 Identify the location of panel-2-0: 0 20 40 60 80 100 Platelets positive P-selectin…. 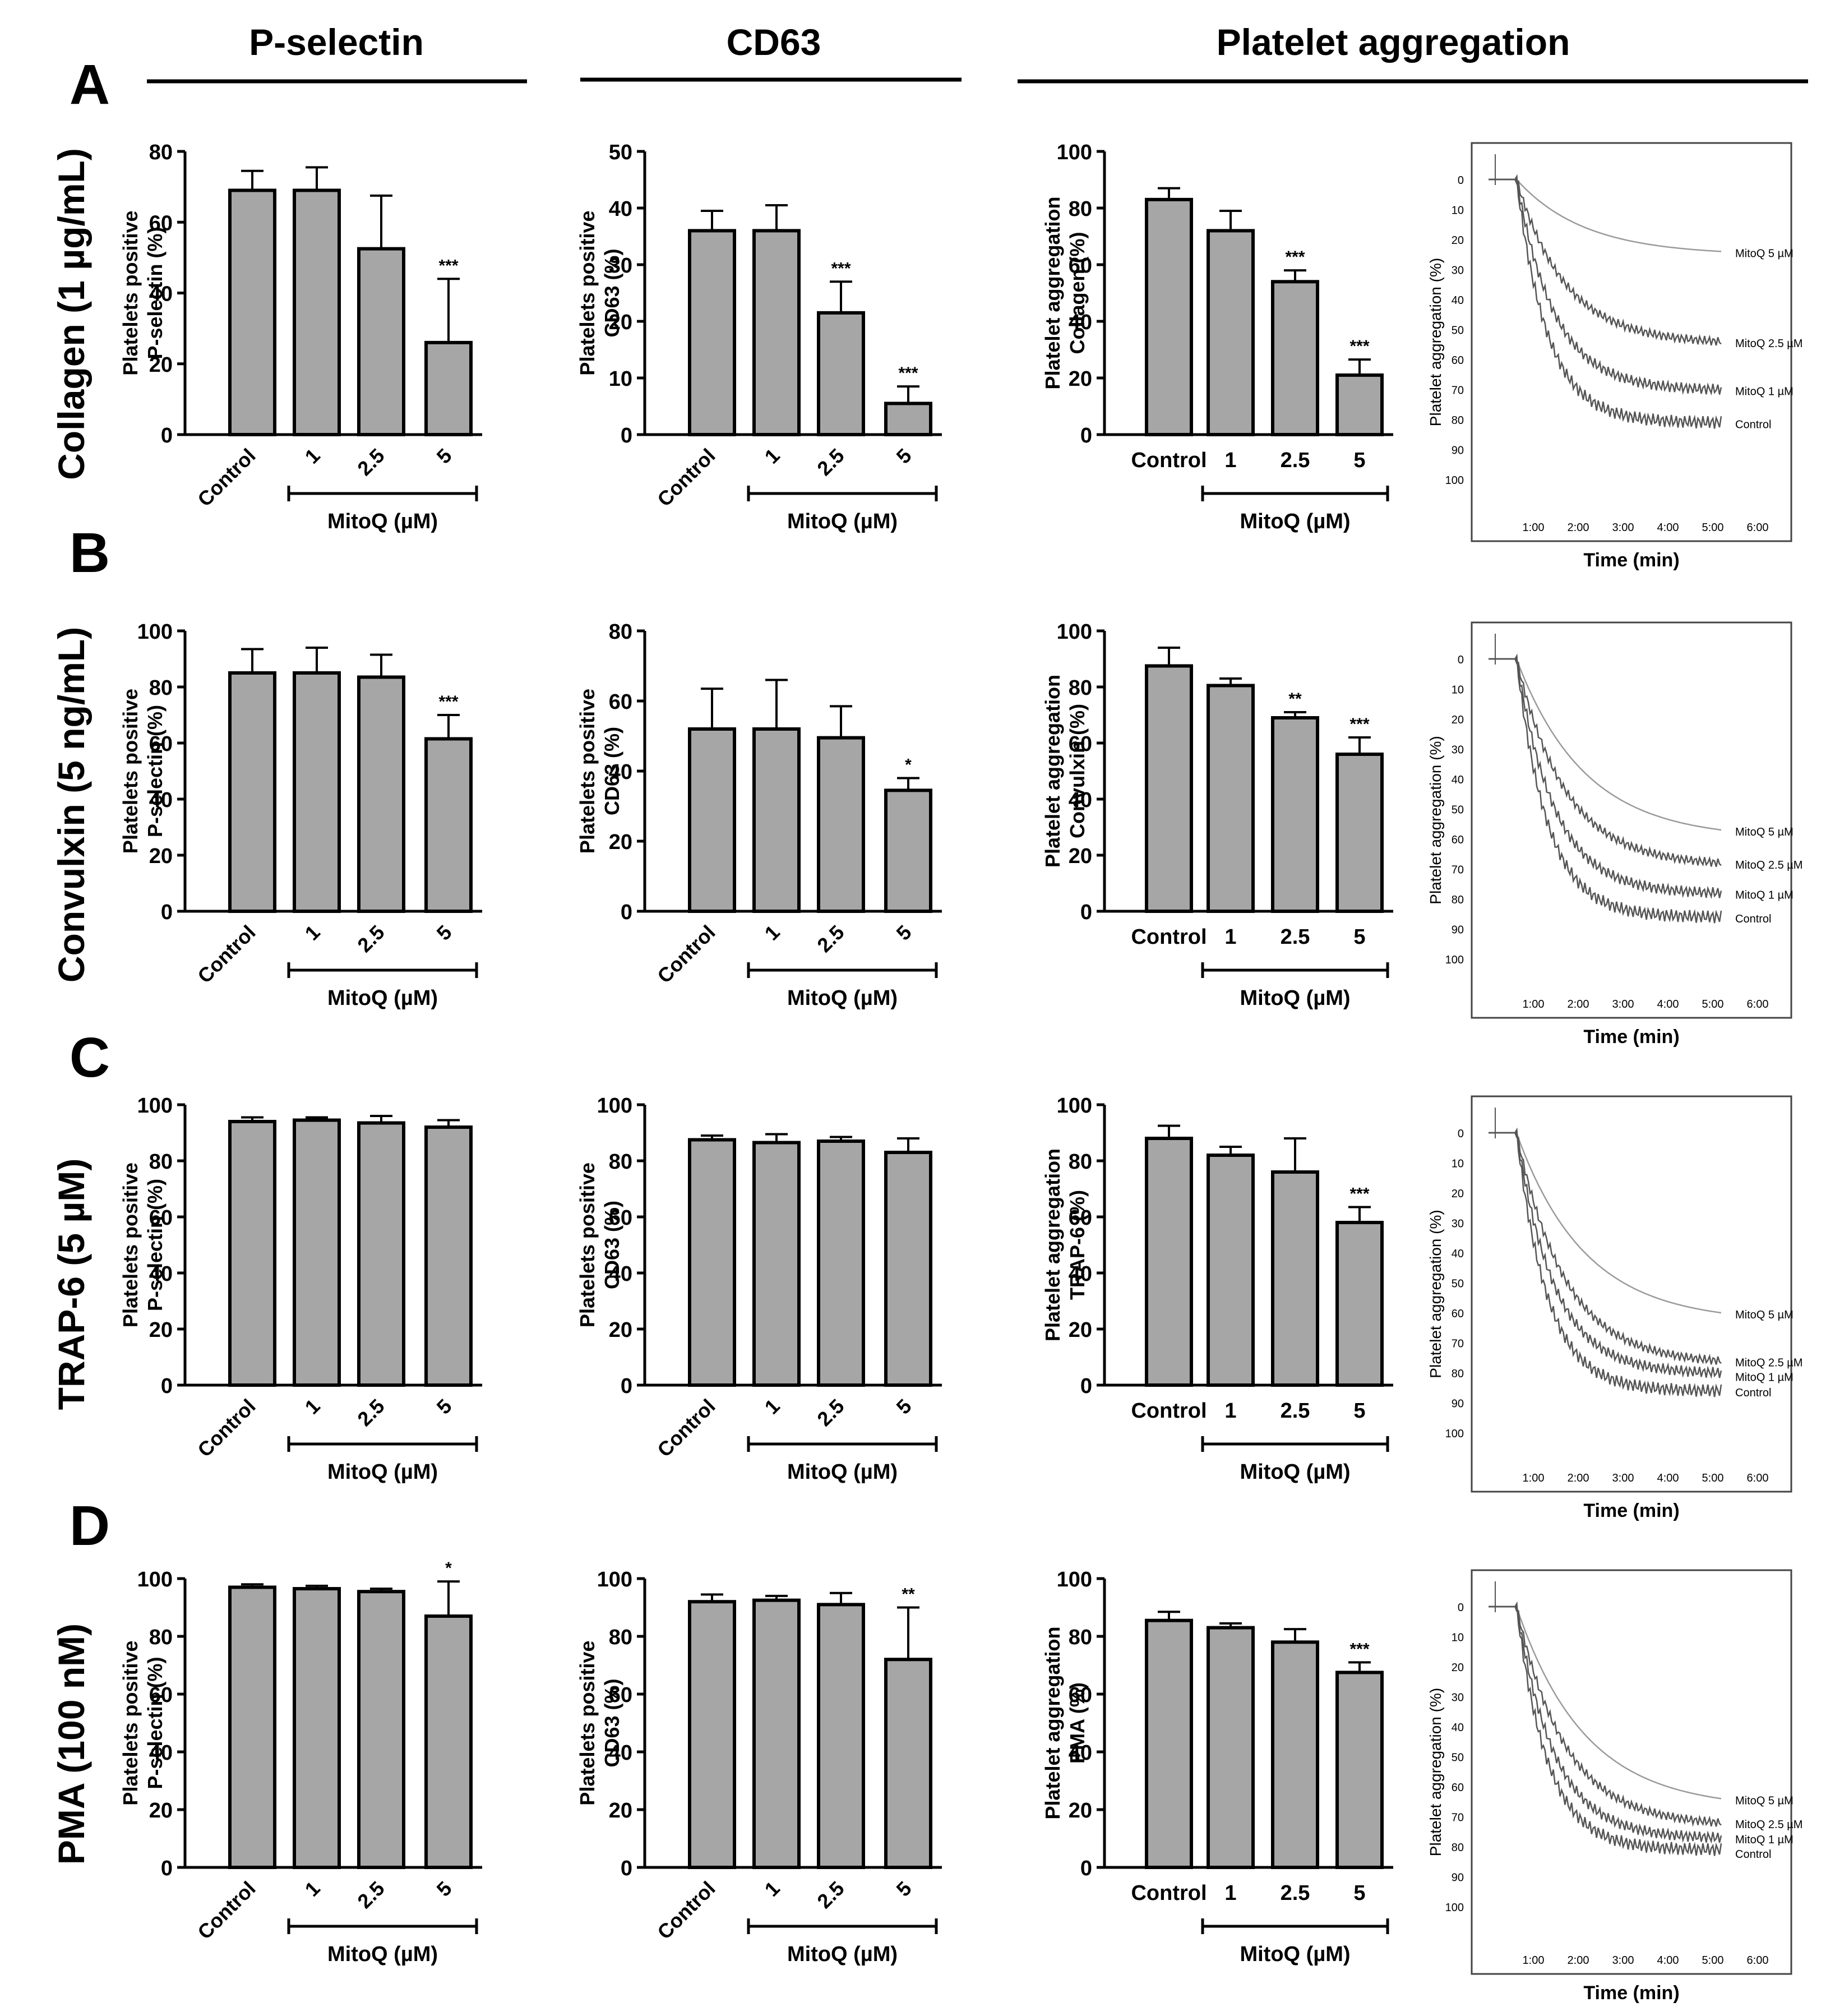
(301, 1289).